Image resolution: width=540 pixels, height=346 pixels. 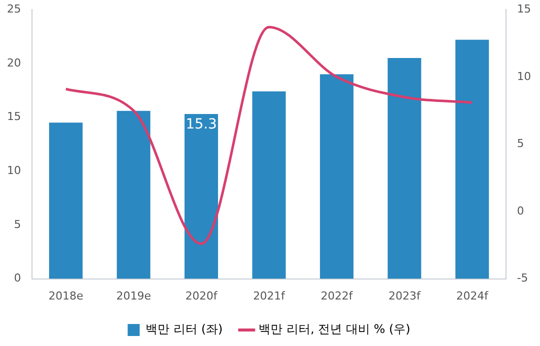 I want to click on x-tick-label: 2021f, so click(x=269, y=295).